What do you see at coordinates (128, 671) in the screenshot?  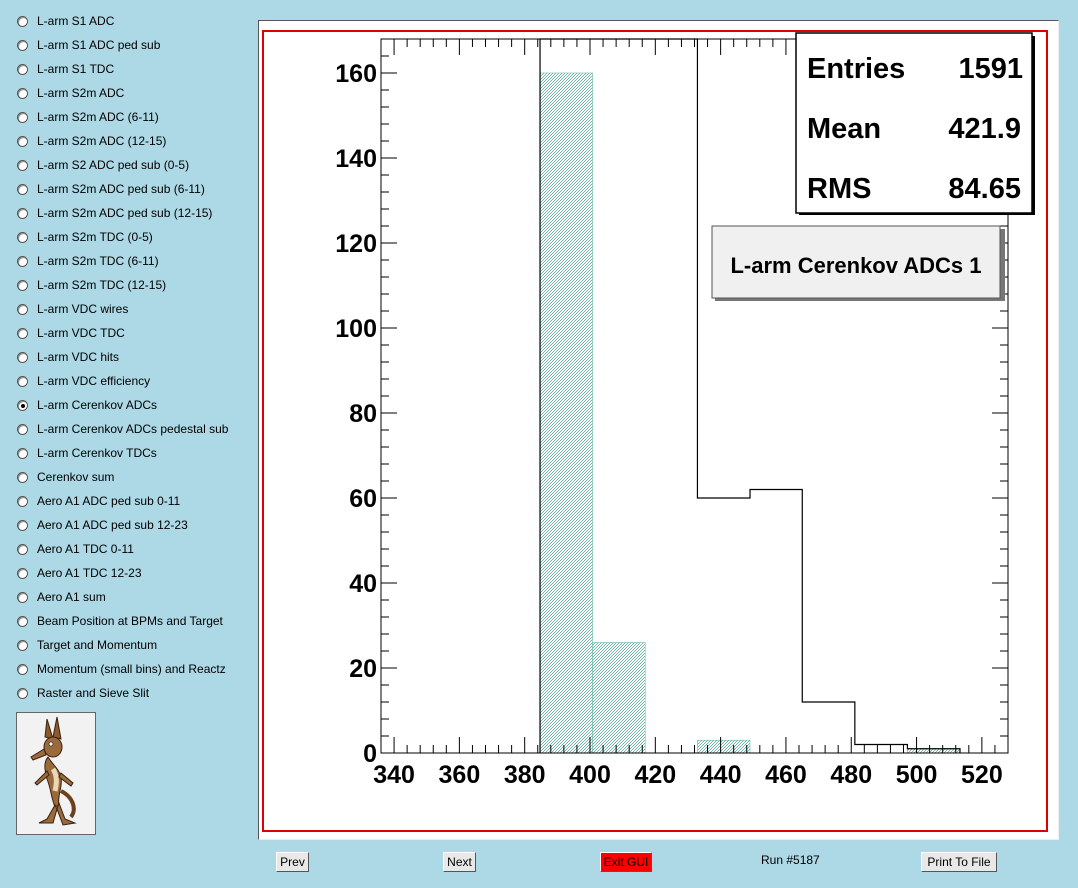 I see `menu-item: Momentum (small bins) and Reactz` at bounding box center [128, 671].